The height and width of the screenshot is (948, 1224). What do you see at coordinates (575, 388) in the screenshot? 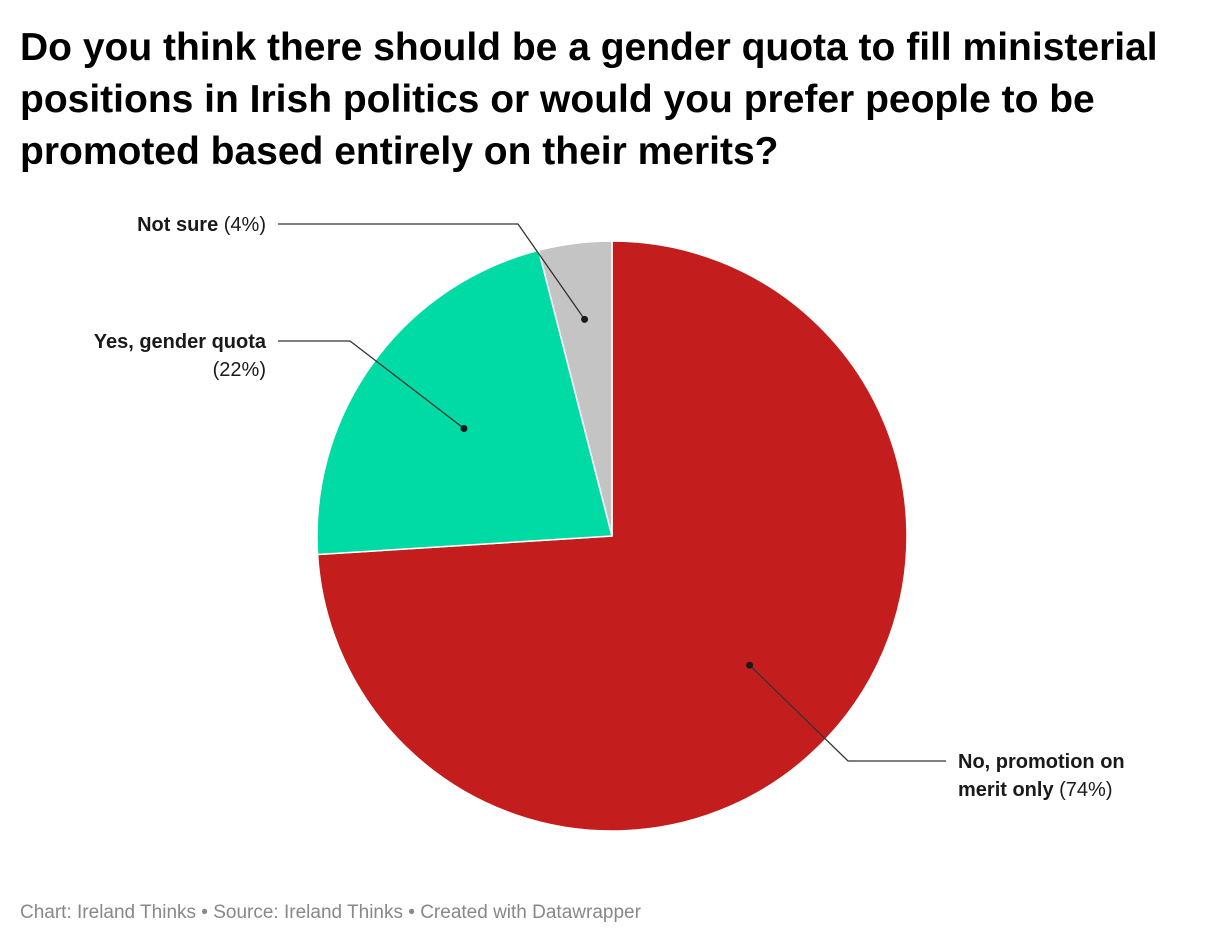
I see `pie-slice-not-sure` at bounding box center [575, 388].